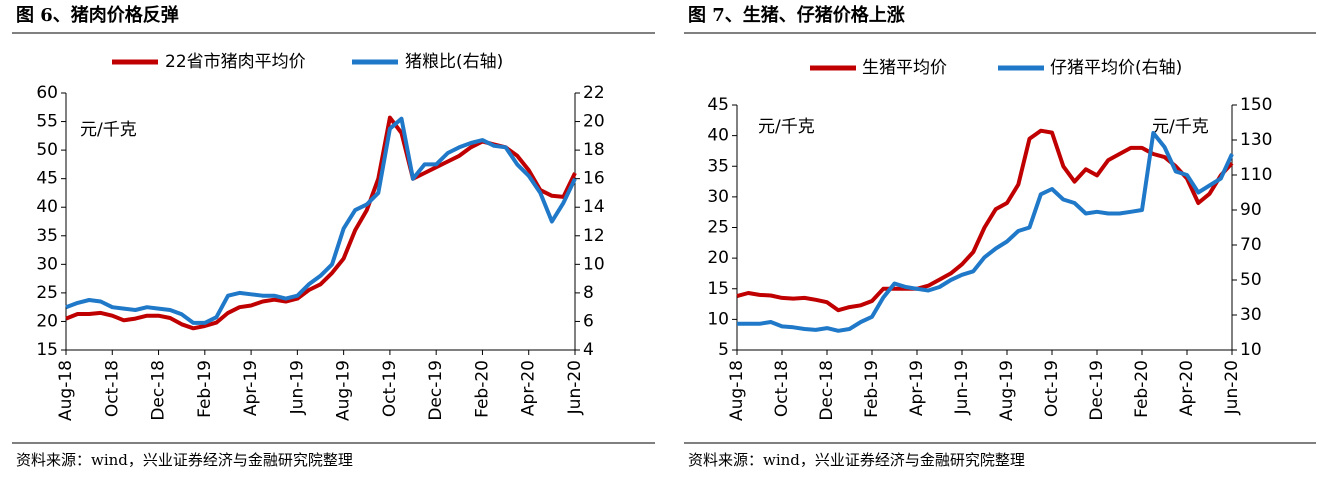 Image resolution: width=1319 pixels, height=480 pixels. Describe the element at coordinates (588, 293) in the screenshot. I see `y2-tick-label: 8` at that location.